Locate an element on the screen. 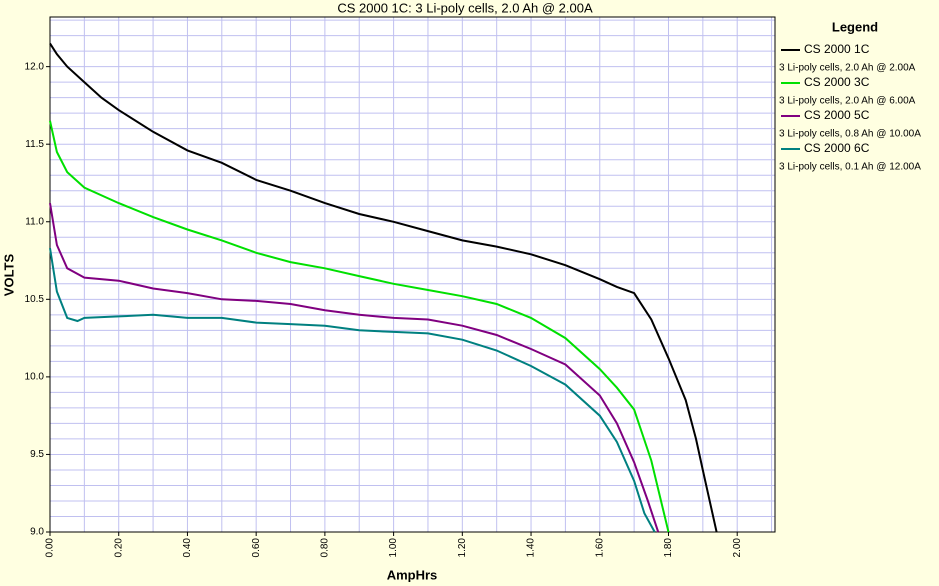  y-tick-label: 10.5 is located at coordinates (35, 299).